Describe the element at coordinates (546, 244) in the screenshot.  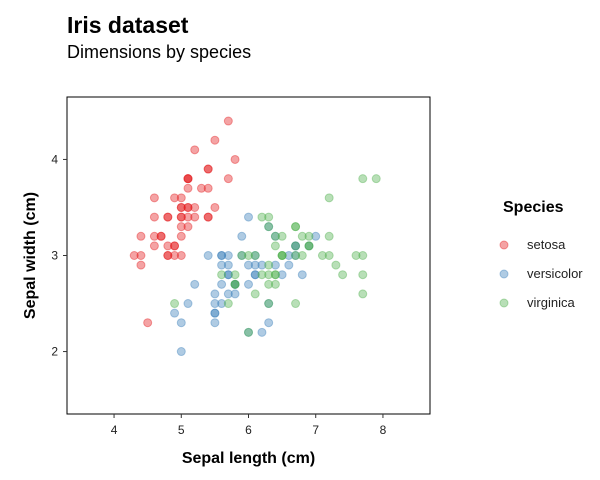
I see `legend-label-setosa: setosa` at that location.